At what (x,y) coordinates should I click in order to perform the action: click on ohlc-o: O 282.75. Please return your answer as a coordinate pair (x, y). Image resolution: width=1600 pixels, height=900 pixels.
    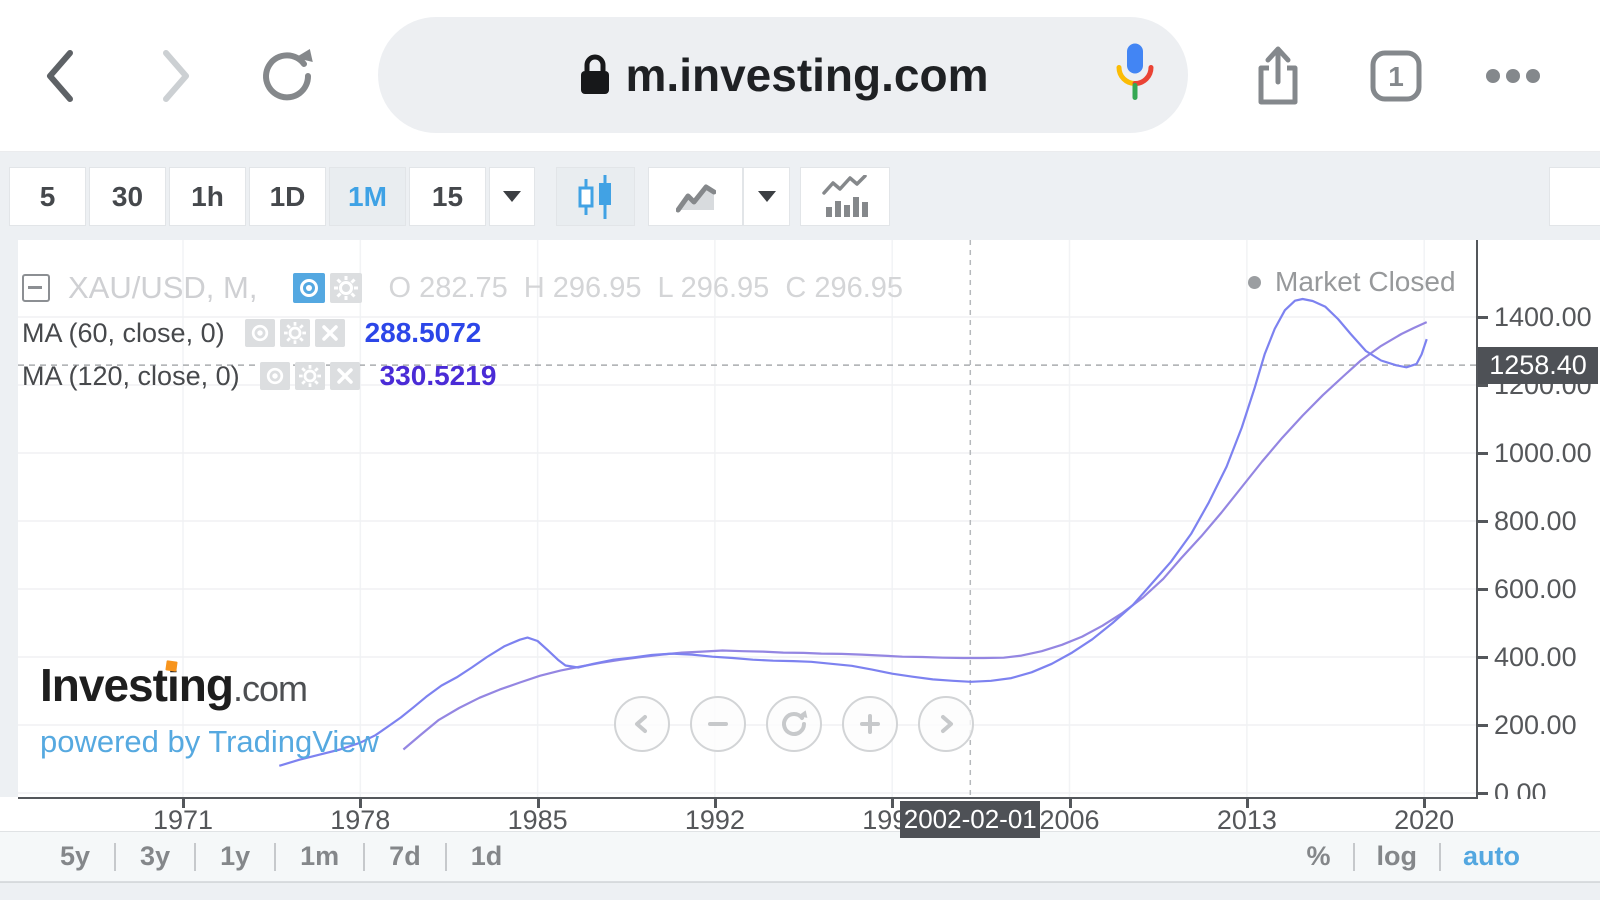
    Looking at the image, I should click on (448, 287).